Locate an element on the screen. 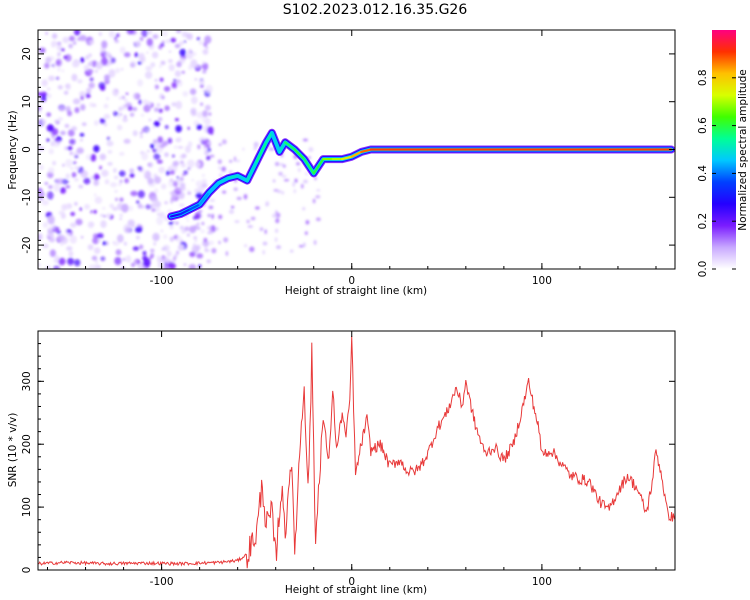  x-tick-label: 0 is located at coordinates (351, 582).